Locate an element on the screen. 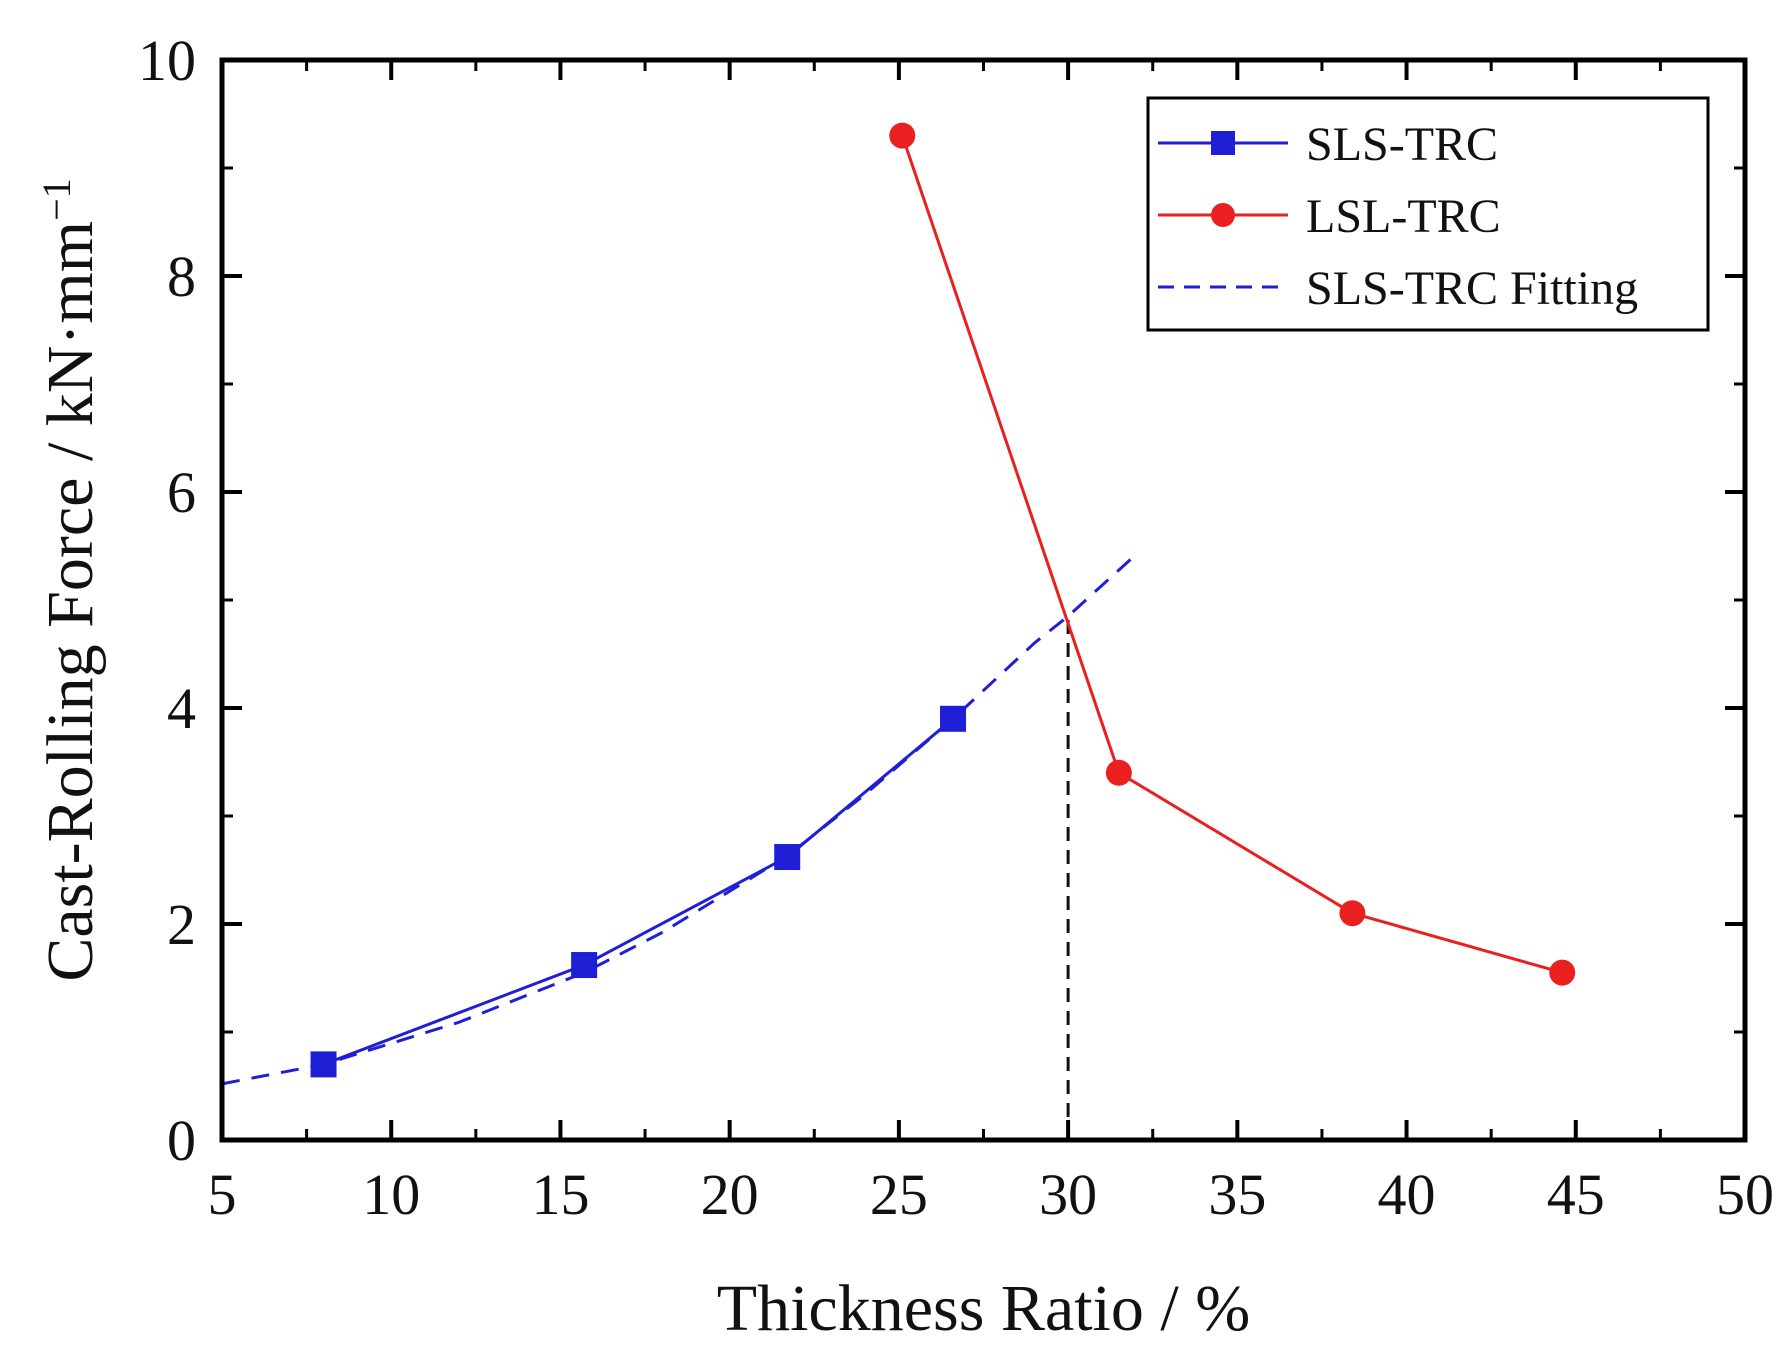  x-tick-label: 40 is located at coordinates (1407, 1194).